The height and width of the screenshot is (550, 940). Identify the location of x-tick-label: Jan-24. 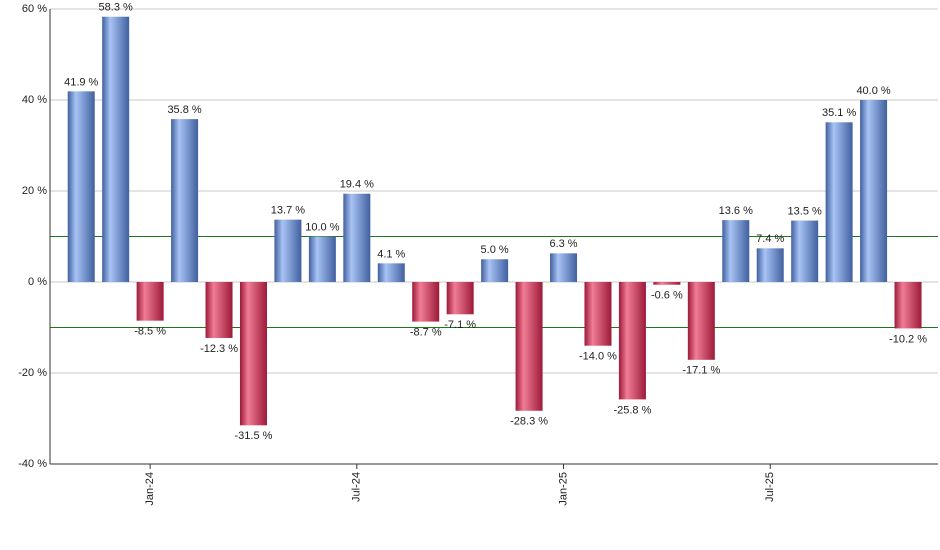
(150, 489).